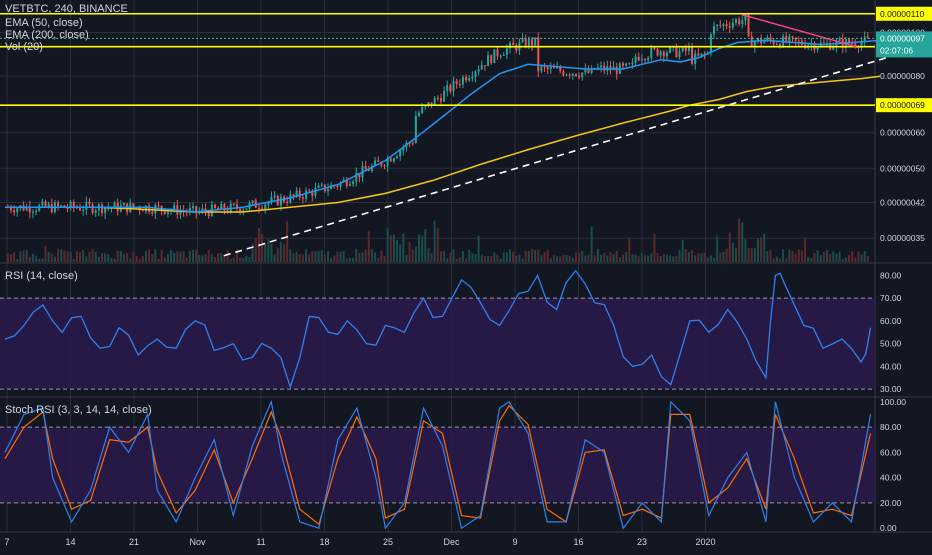 The width and height of the screenshot is (932, 555). I want to click on ema50-legend: EMA (50, close), so click(44, 23).